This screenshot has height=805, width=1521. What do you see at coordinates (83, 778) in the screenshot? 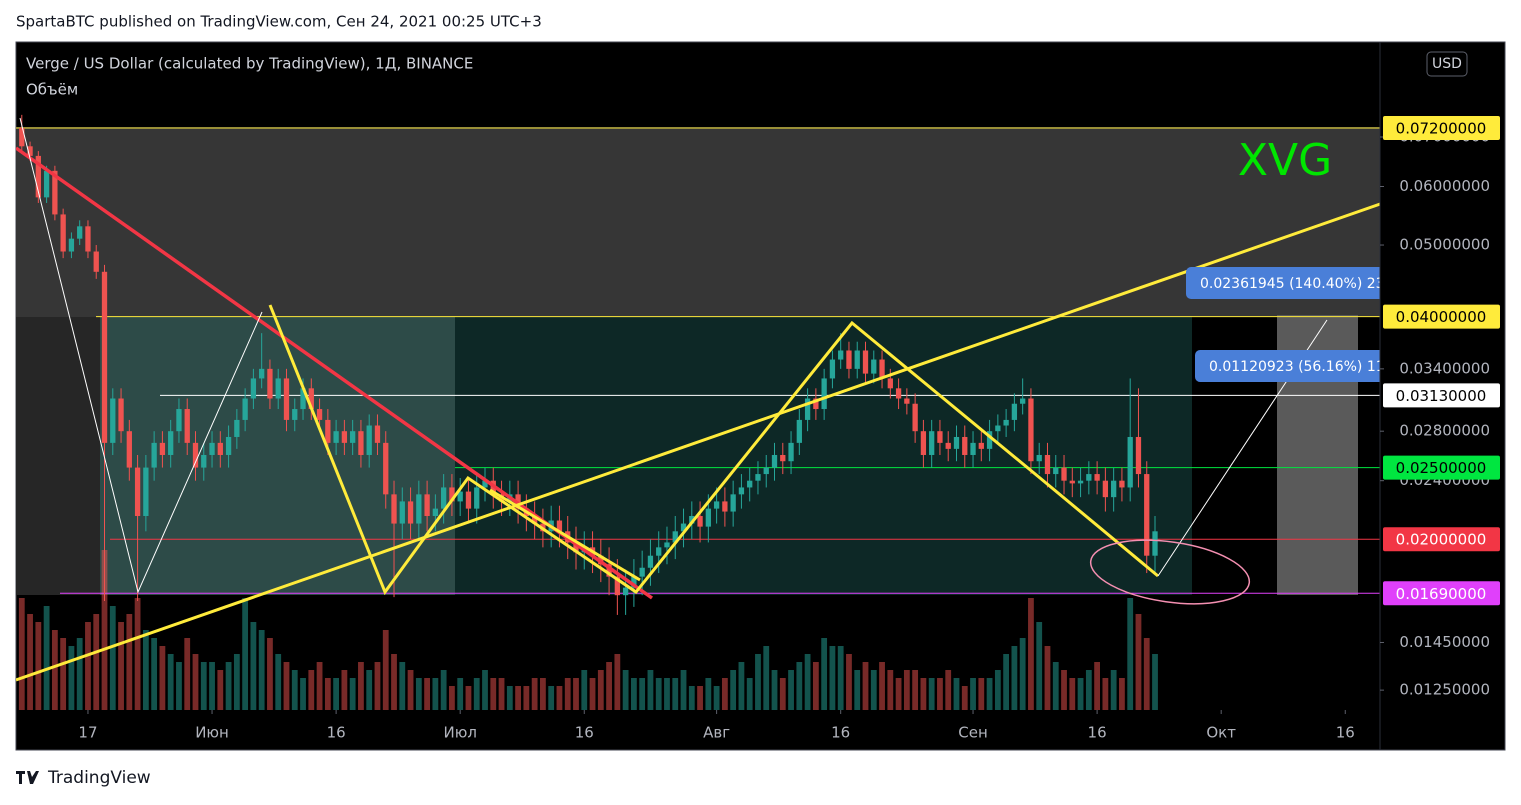
I see `footer-logo: TradingView` at bounding box center [83, 778].